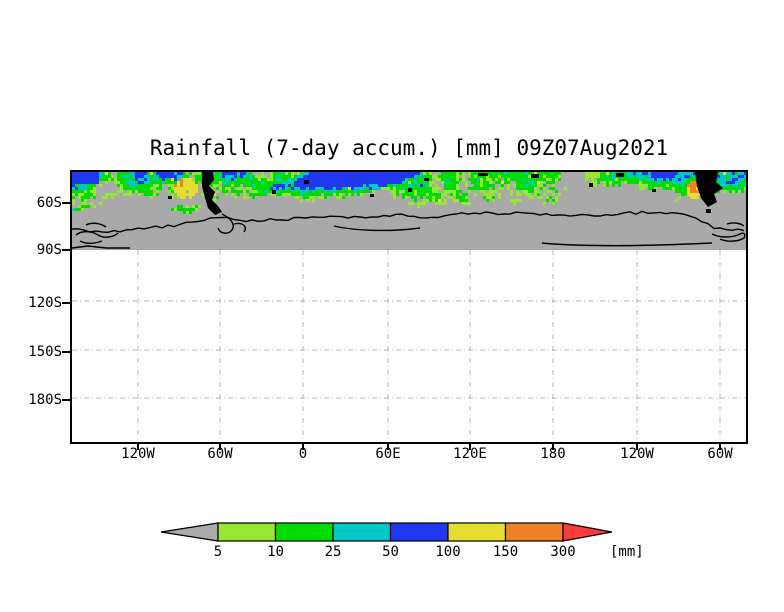  Describe the element at coordinates (409, 229) in the screenshot. I see `antarctica-coastline` at that location.